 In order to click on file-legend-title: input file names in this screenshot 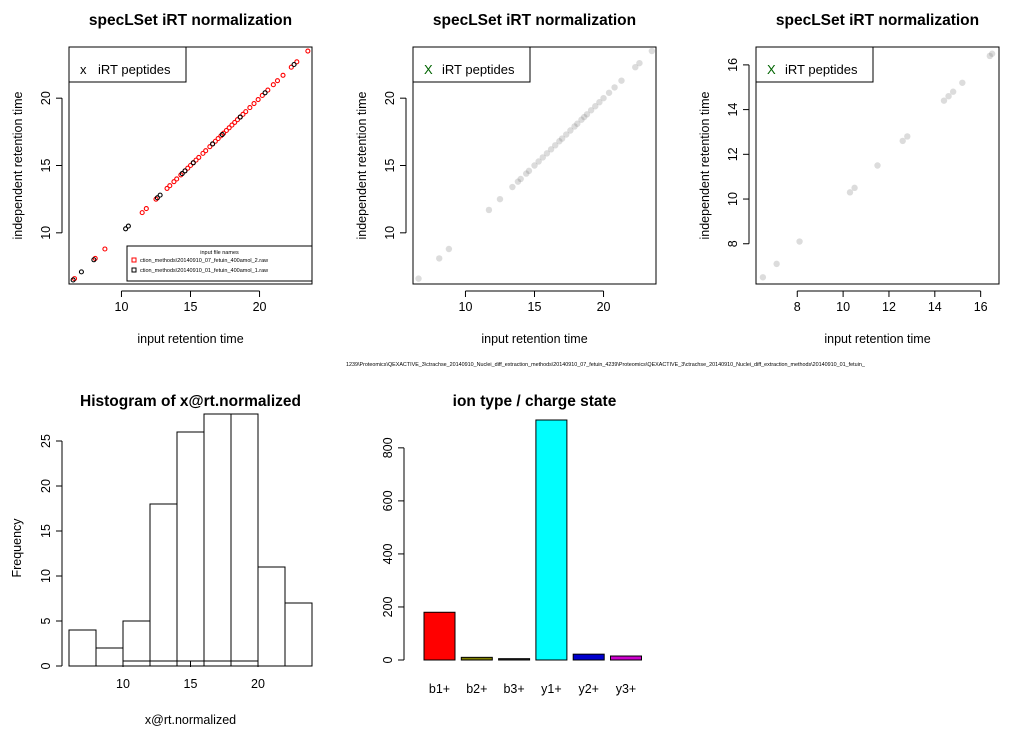, I will do `click(219, 253)`.